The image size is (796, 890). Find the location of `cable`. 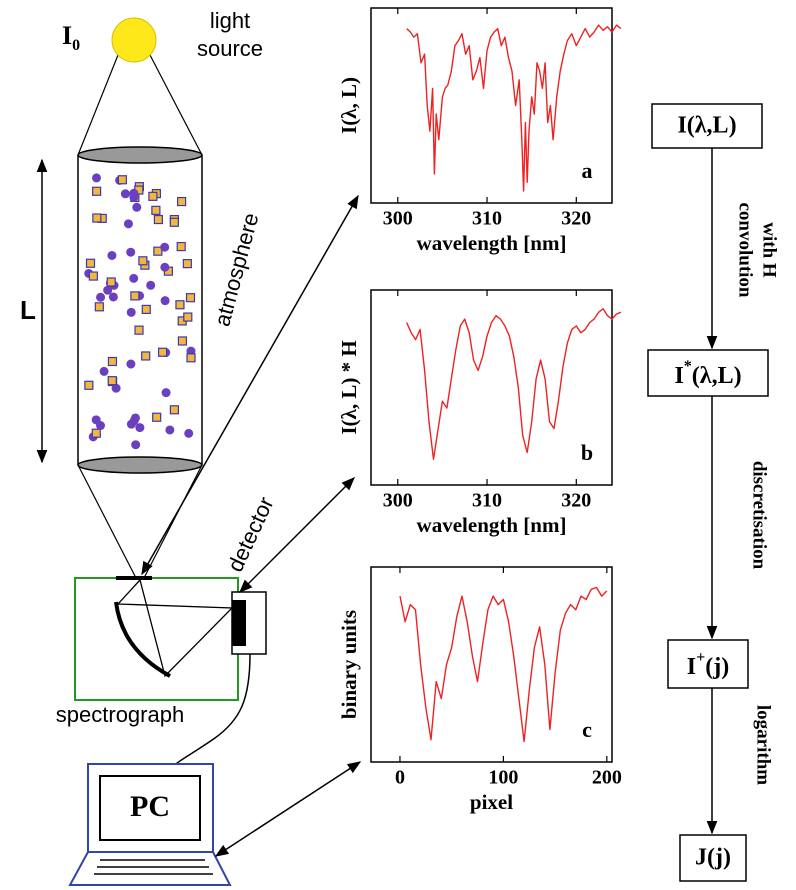

cable is located at coordinates (213, 709).